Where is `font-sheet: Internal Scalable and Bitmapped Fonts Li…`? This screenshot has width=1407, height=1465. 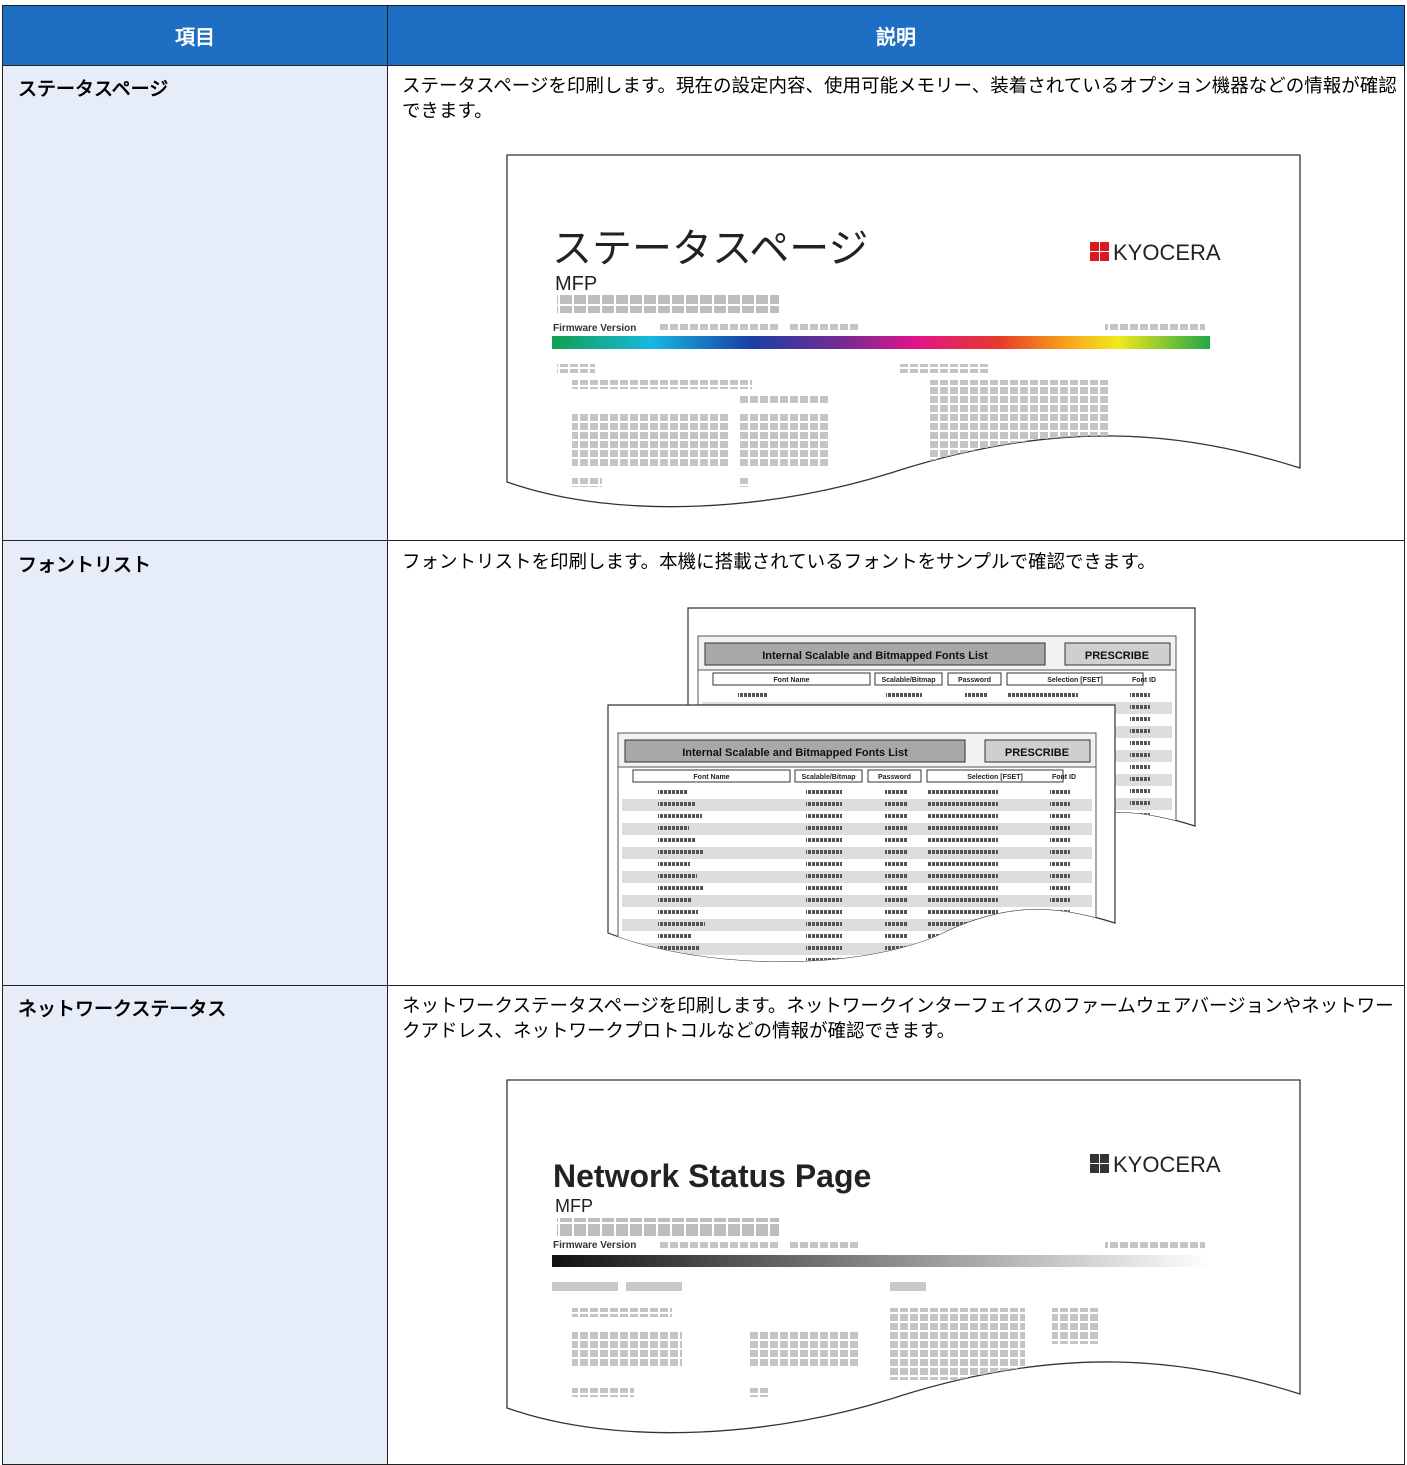
font-sheet: Internal Scalable and Bitmapped Fonts Li… is located at coordinates (861, 839).